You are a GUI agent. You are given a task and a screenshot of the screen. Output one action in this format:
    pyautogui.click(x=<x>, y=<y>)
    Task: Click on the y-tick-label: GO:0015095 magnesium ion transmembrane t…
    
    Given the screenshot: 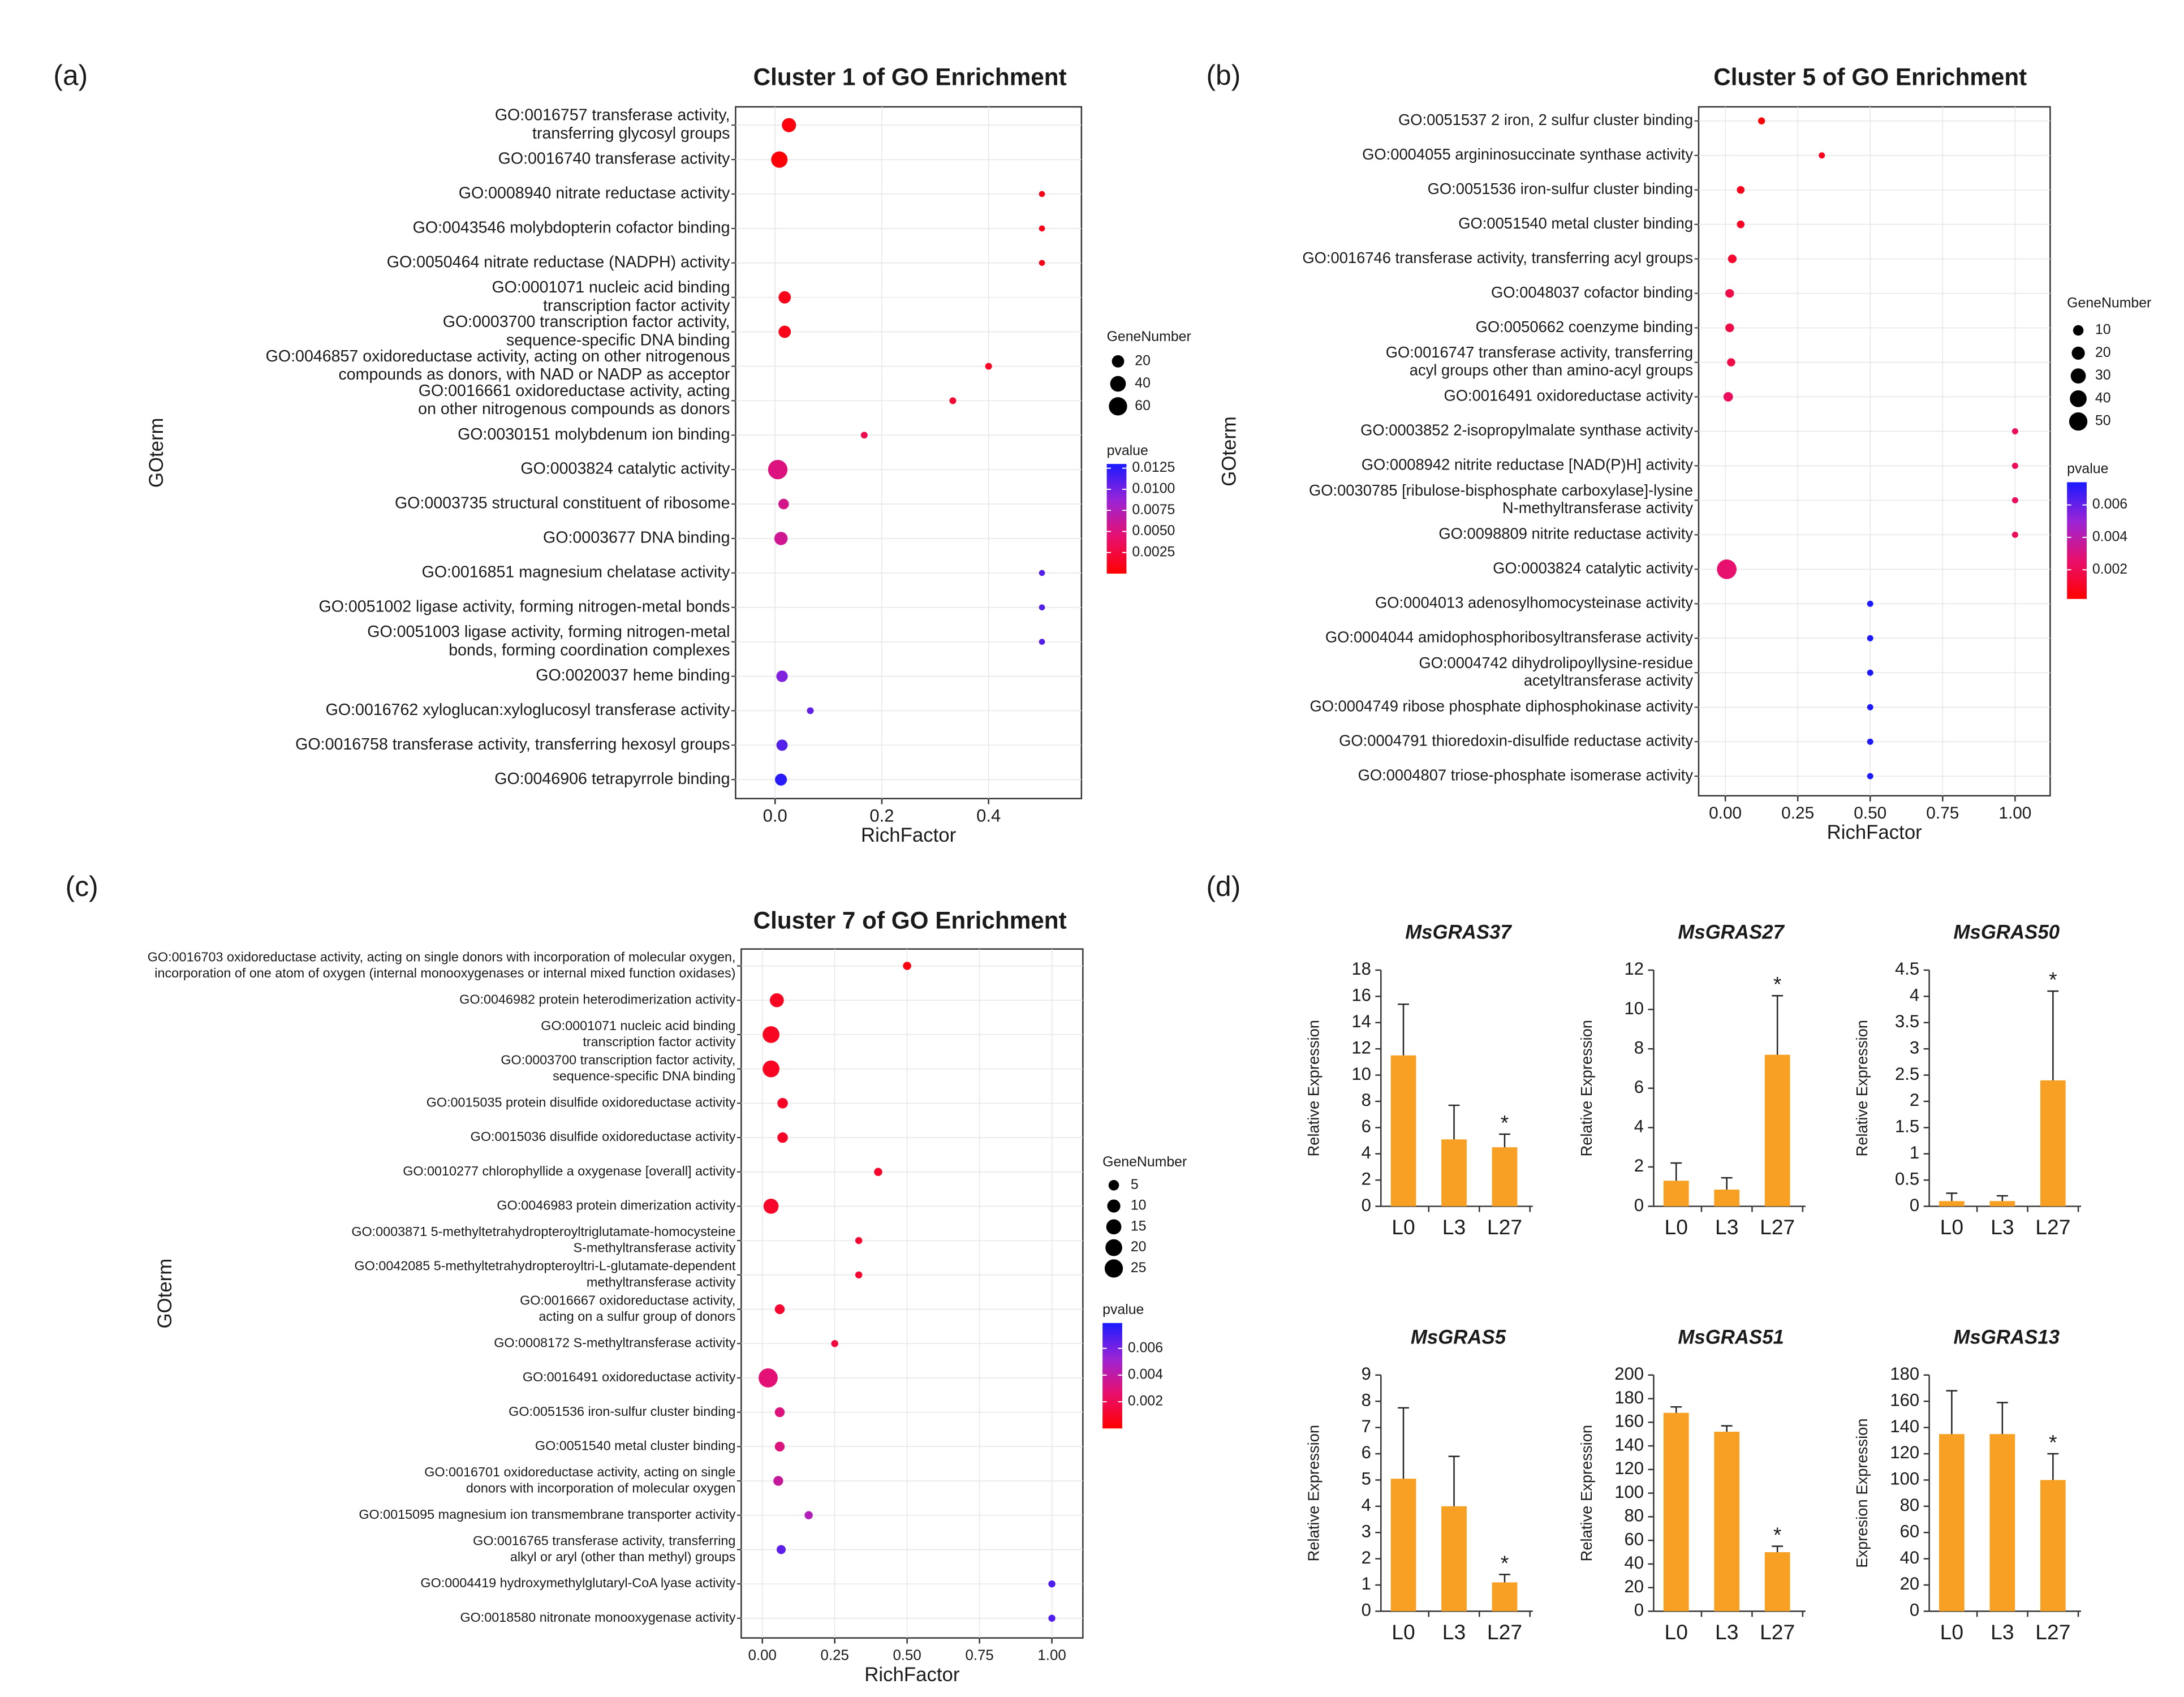 What is the action you would take?
    pyautogui.click(x=547, y=1514)
    